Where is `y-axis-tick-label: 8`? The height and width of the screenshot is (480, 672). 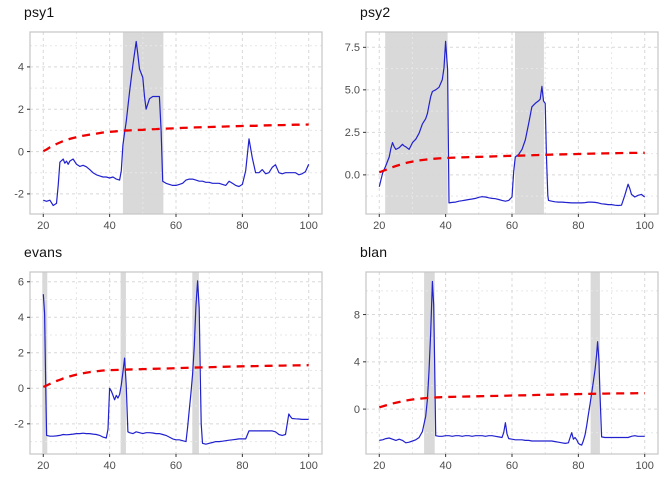 y-axis-tick-label: 8 is located at coordinates (357, 315).